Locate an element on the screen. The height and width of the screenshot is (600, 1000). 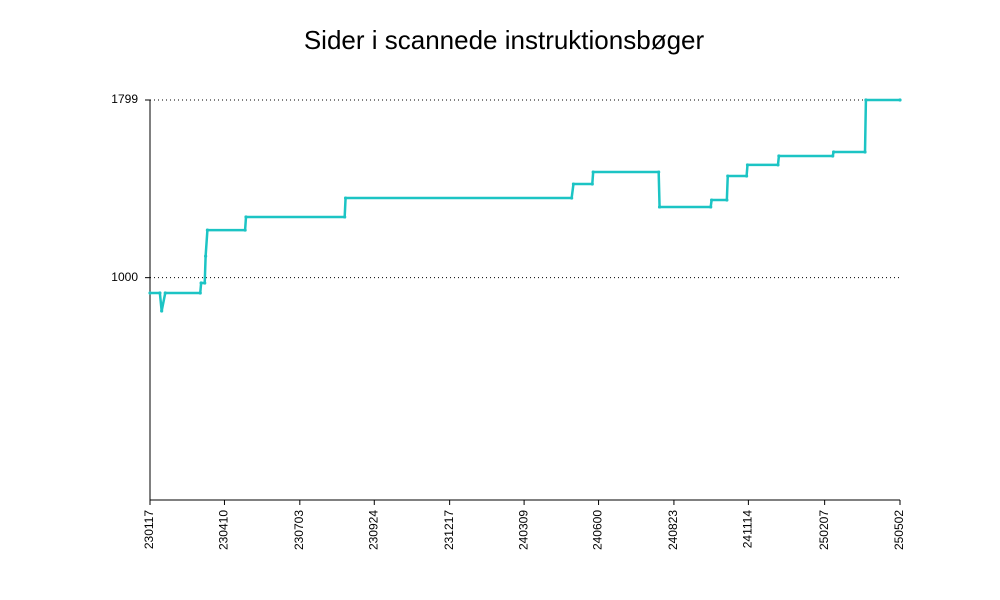
x-tick-label: 241114 is located at coordinates (748, 529).